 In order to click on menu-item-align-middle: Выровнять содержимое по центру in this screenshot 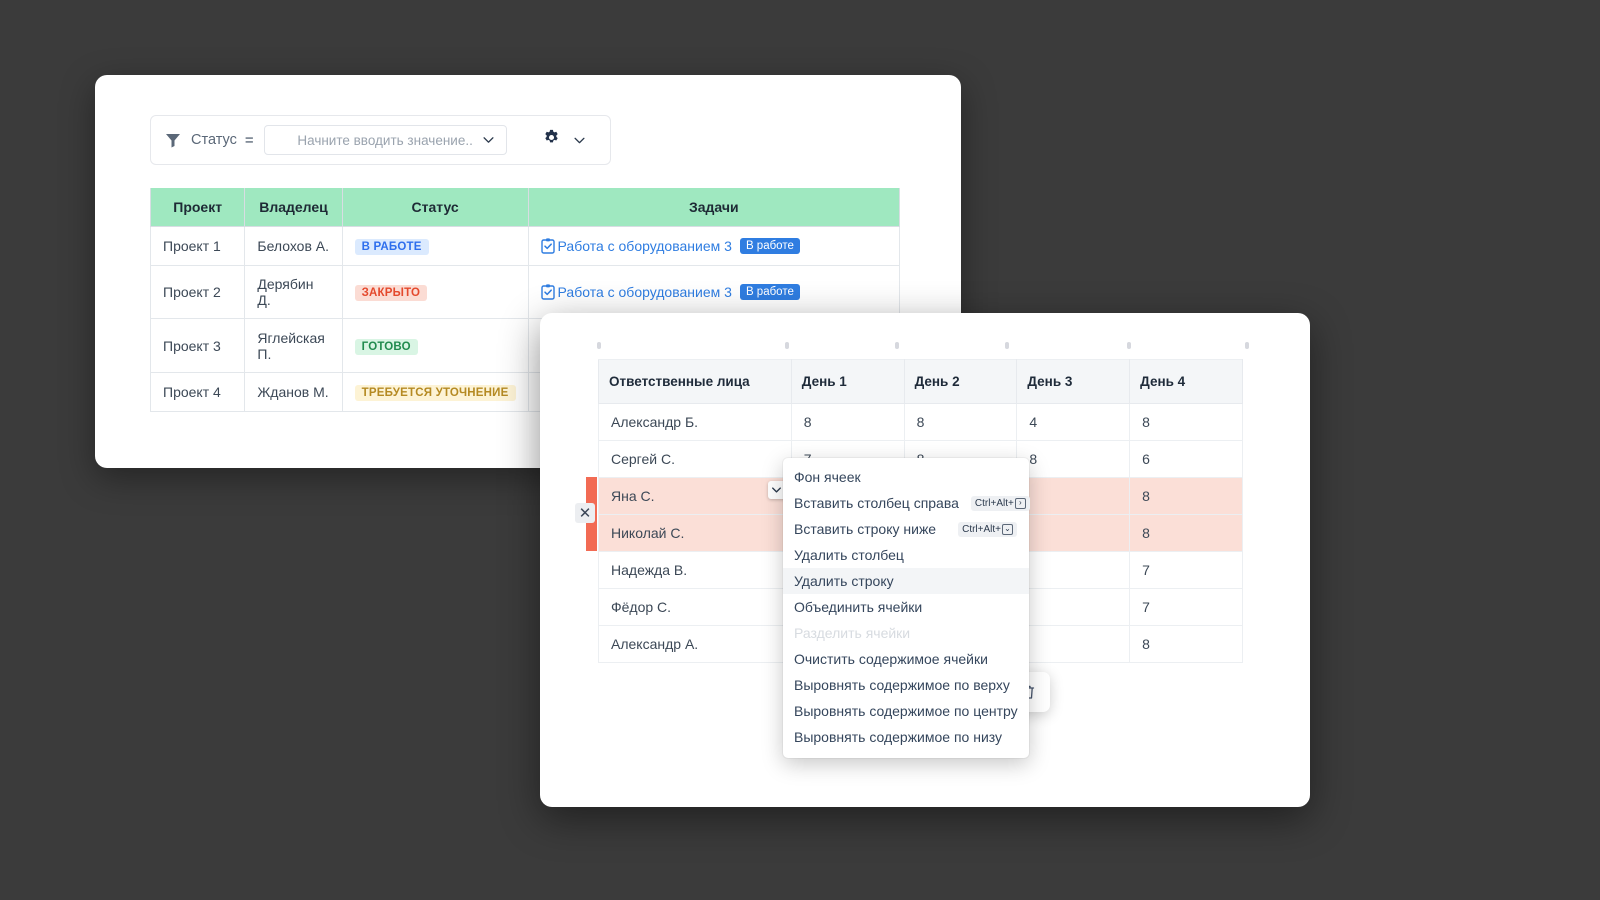, I will do `click(906, 711)`.